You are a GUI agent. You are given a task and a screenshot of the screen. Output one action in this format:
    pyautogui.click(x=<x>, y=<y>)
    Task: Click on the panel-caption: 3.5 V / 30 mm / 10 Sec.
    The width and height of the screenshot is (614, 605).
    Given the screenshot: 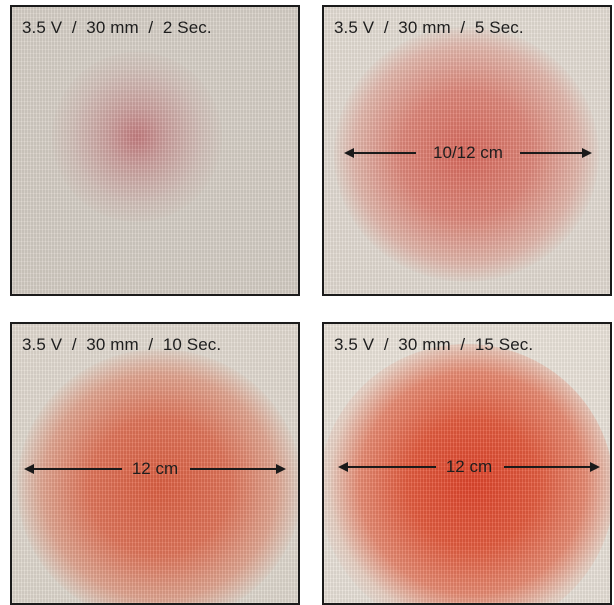 What is the action you would take?
    pyautogui.click(x=122, y=344)
    